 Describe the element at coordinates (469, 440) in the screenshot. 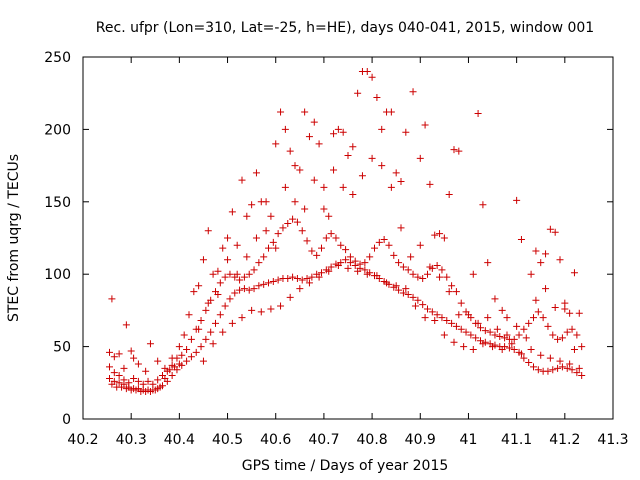

I see `x-tick-label: 41` at that location.